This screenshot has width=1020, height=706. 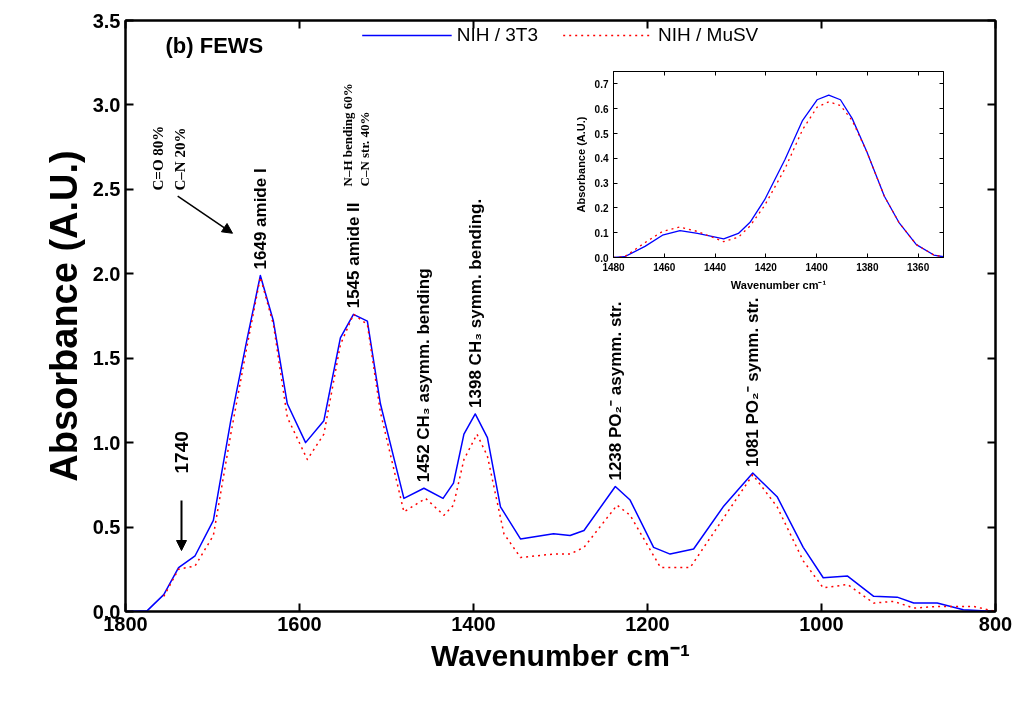 I want to click on x-tick-label: 800, so click(x=995, y=623).